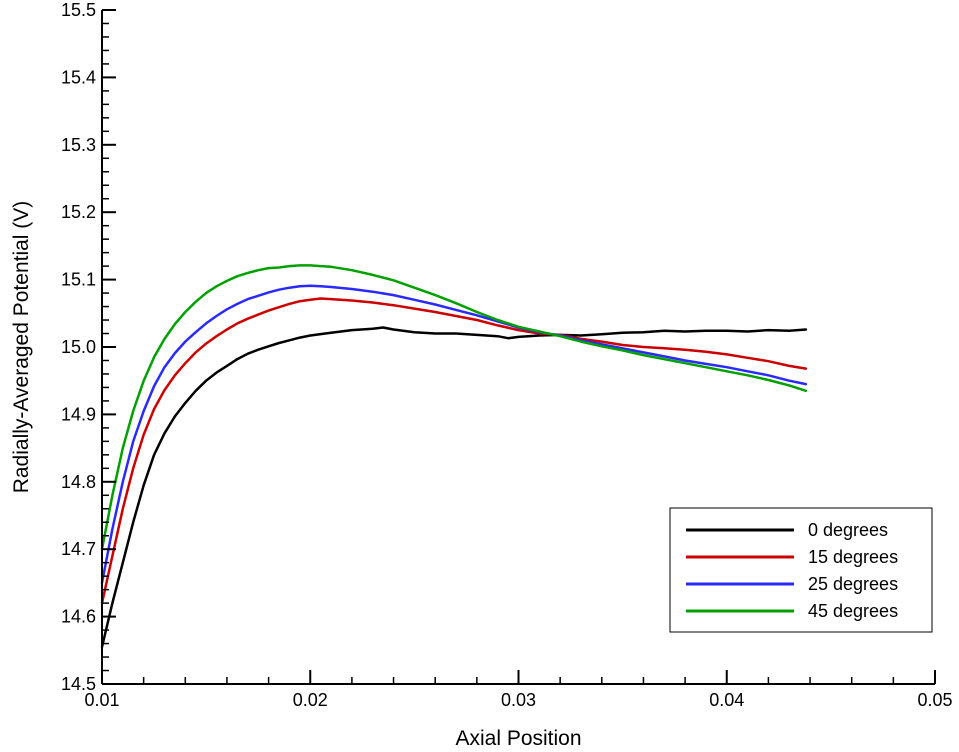 Image resolution: width=959 pixels, height=752 pixels. I want to click on legend: 0 degrees 15 degrees 25 degrees 45 degrees, so click(801, 570).